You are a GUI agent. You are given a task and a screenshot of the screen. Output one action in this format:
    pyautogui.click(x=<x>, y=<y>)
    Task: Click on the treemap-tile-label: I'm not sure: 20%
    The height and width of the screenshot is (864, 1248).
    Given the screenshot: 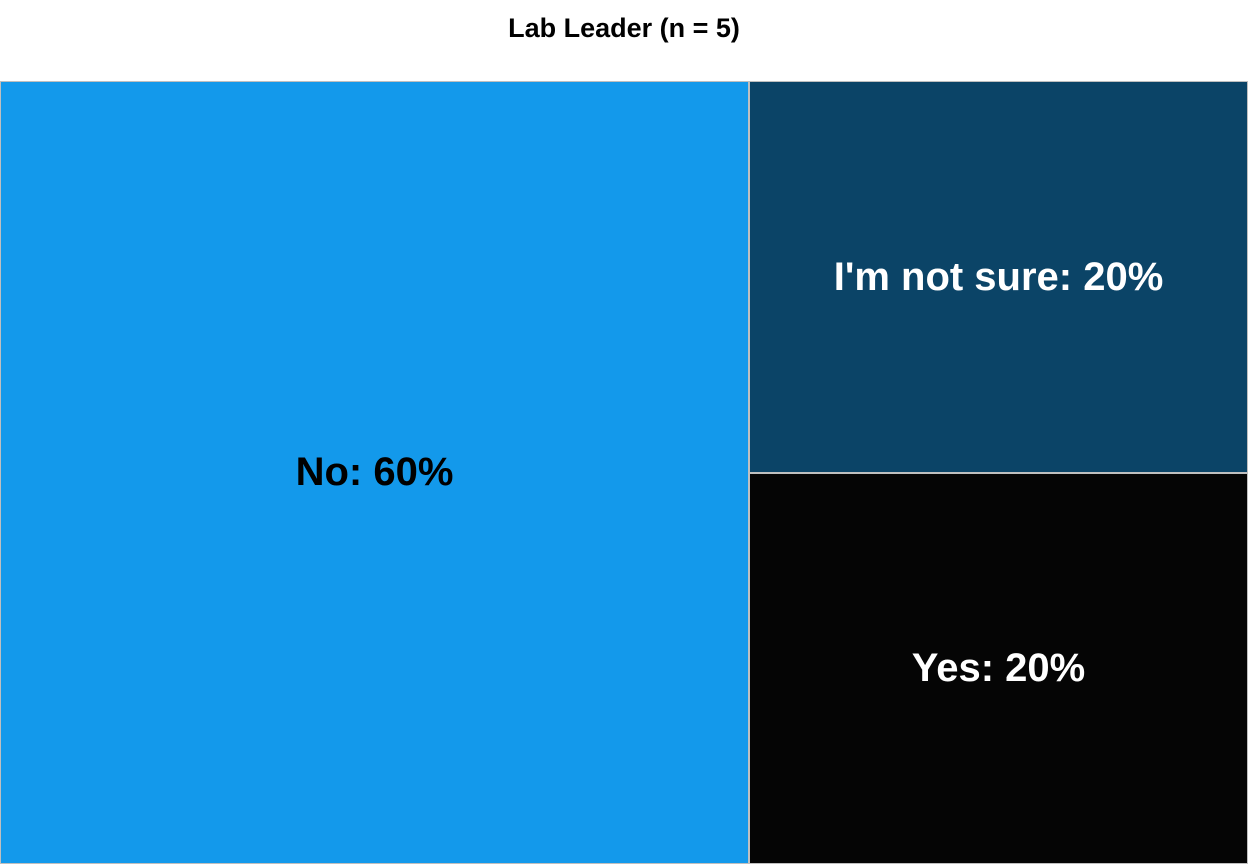 What is the action you would take?
    pyautogui.click(x=998, y=276)
    